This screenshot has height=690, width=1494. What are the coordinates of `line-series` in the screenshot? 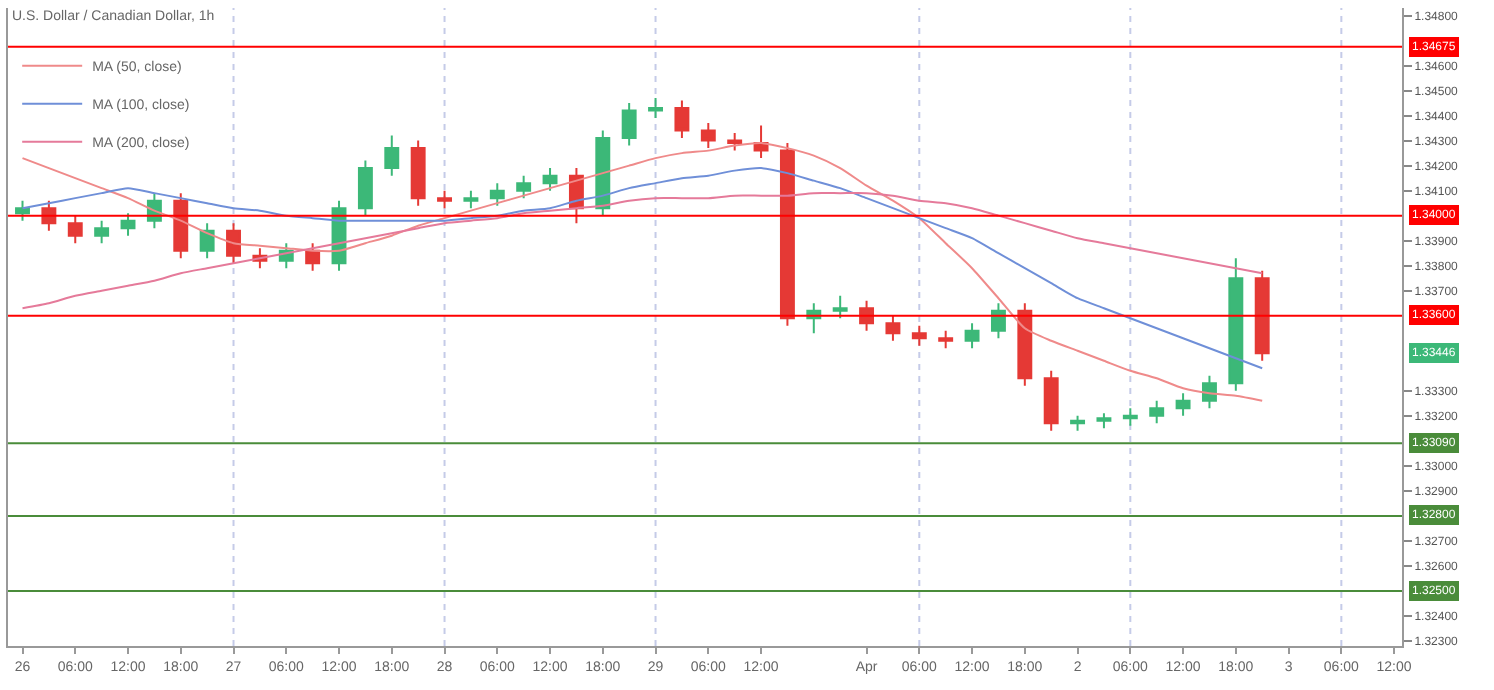 It's located at (642, 251).